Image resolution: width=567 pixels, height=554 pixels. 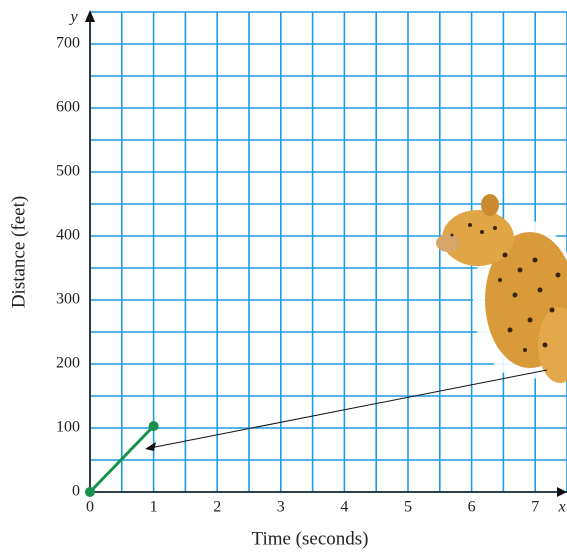 What do you see at coordinates (68, 299) in the screenshot?
I see `y-tick-label: 300` at bounding box center [68, 299].